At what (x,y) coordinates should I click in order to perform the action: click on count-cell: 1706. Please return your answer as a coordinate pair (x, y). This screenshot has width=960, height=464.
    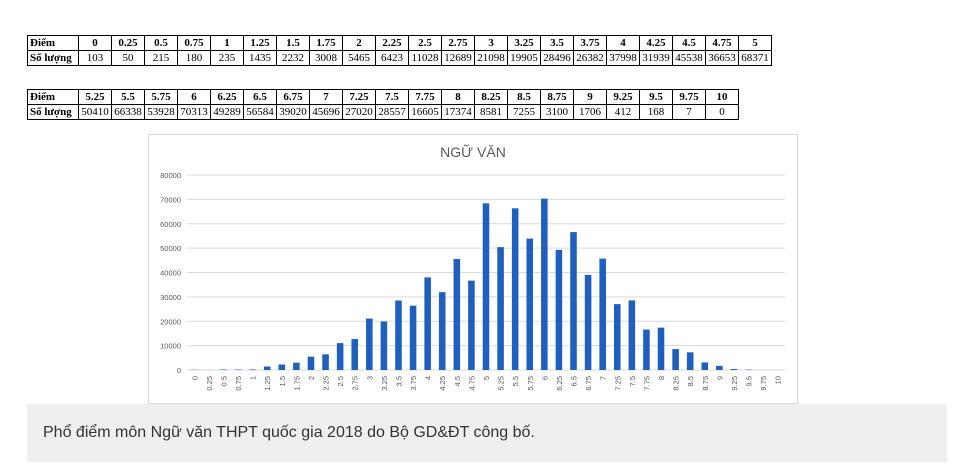
    Looking at the image, I should click on (590, 112).